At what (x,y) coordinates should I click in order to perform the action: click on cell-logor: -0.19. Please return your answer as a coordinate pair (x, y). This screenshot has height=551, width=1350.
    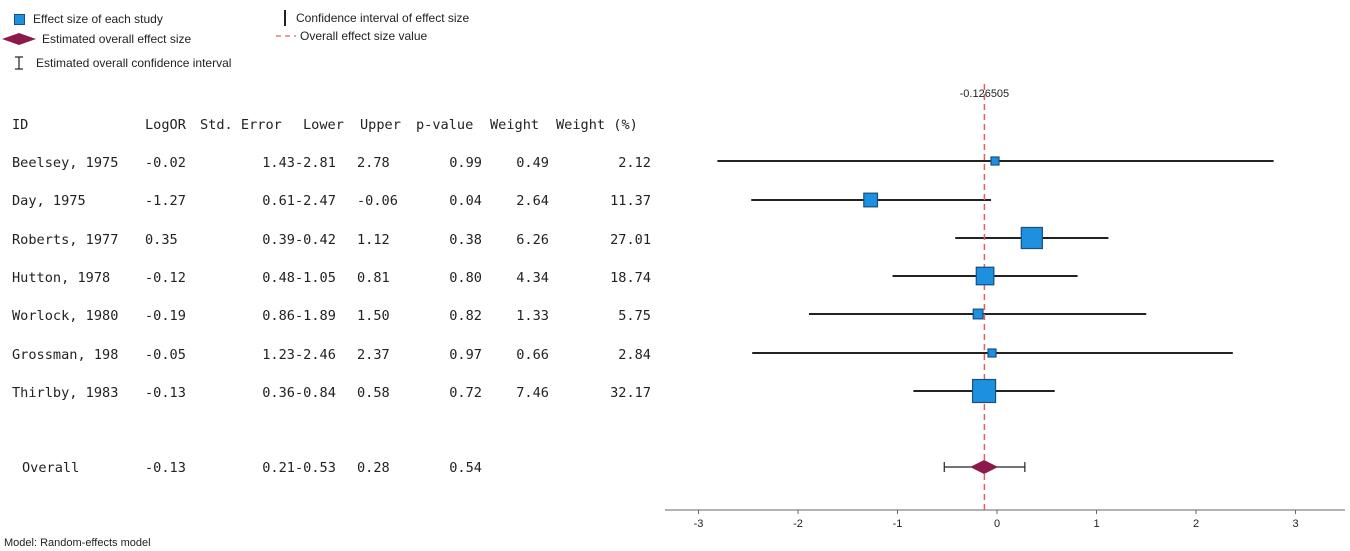
    Looking at the image, I should click on (165, 316).